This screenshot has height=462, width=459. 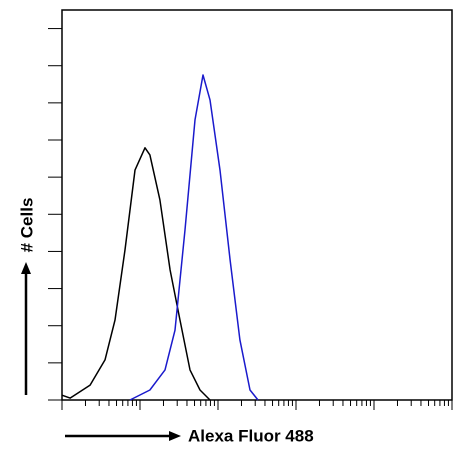 What do you see at coordinates (251, 435) in the screenshot?
I see `x-axis-label: Alexa Fluor 488` at bounding box center [251, 435].